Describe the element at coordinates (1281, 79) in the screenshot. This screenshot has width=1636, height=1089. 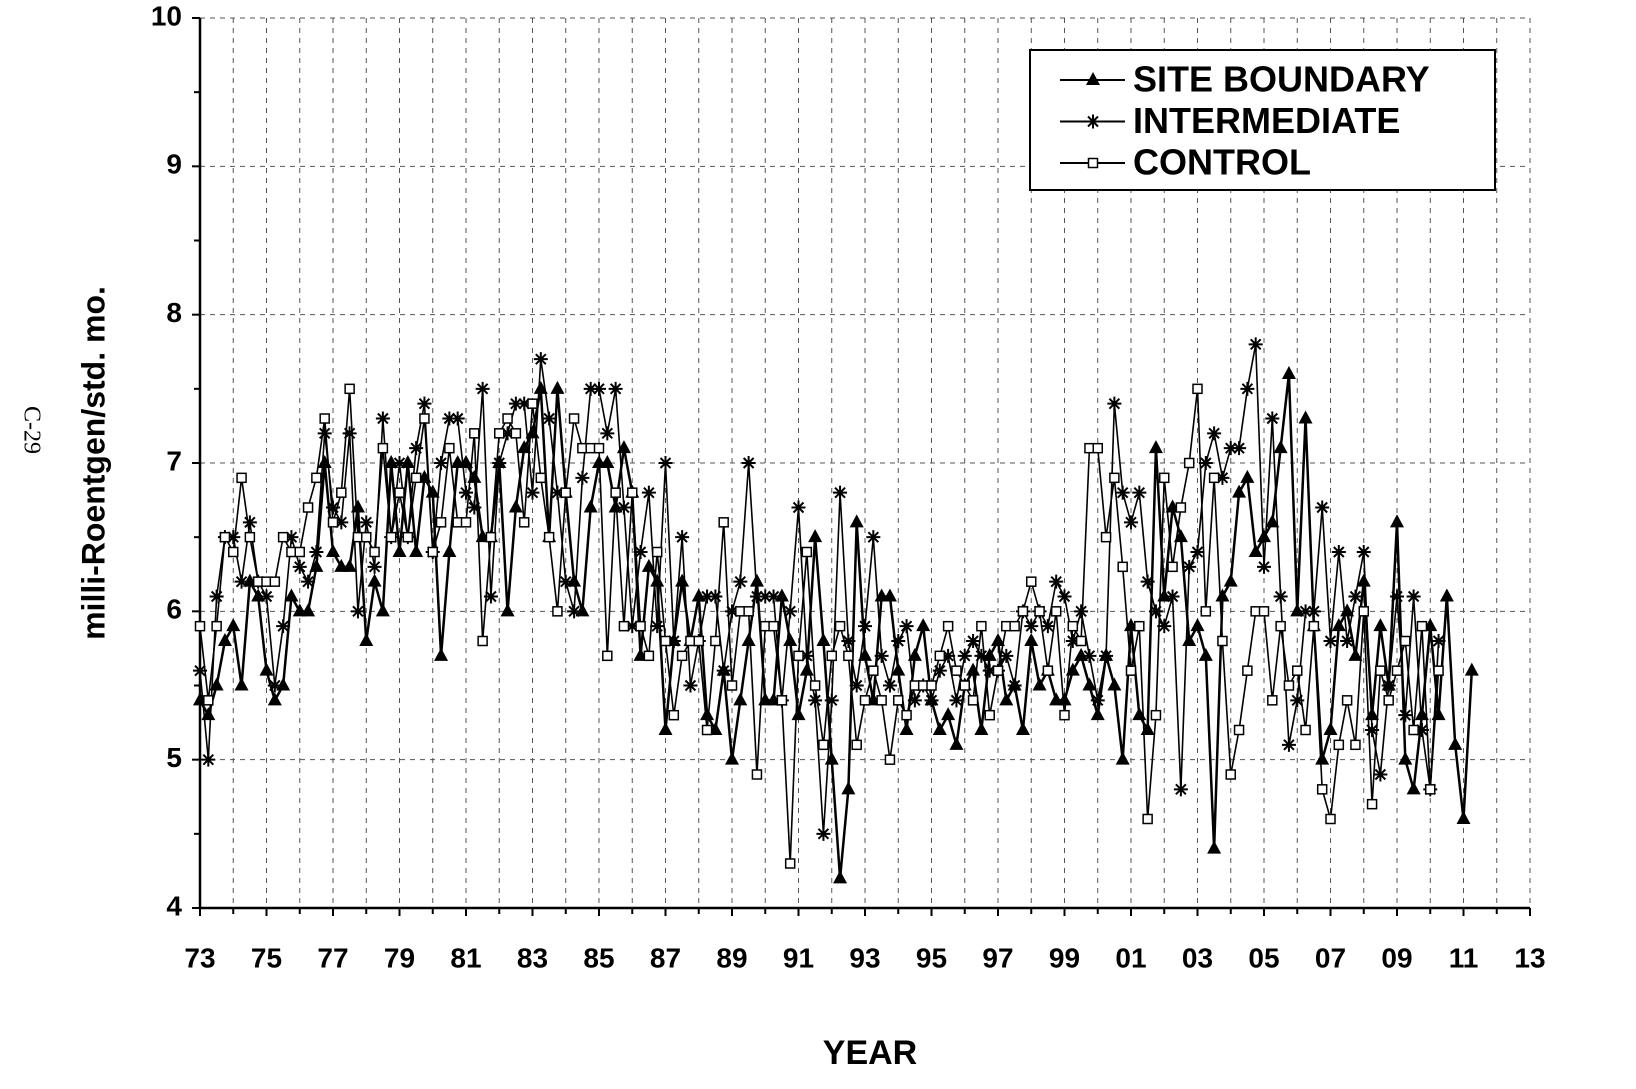
I see `legend-label: SITE BOUNDARY` at that location.